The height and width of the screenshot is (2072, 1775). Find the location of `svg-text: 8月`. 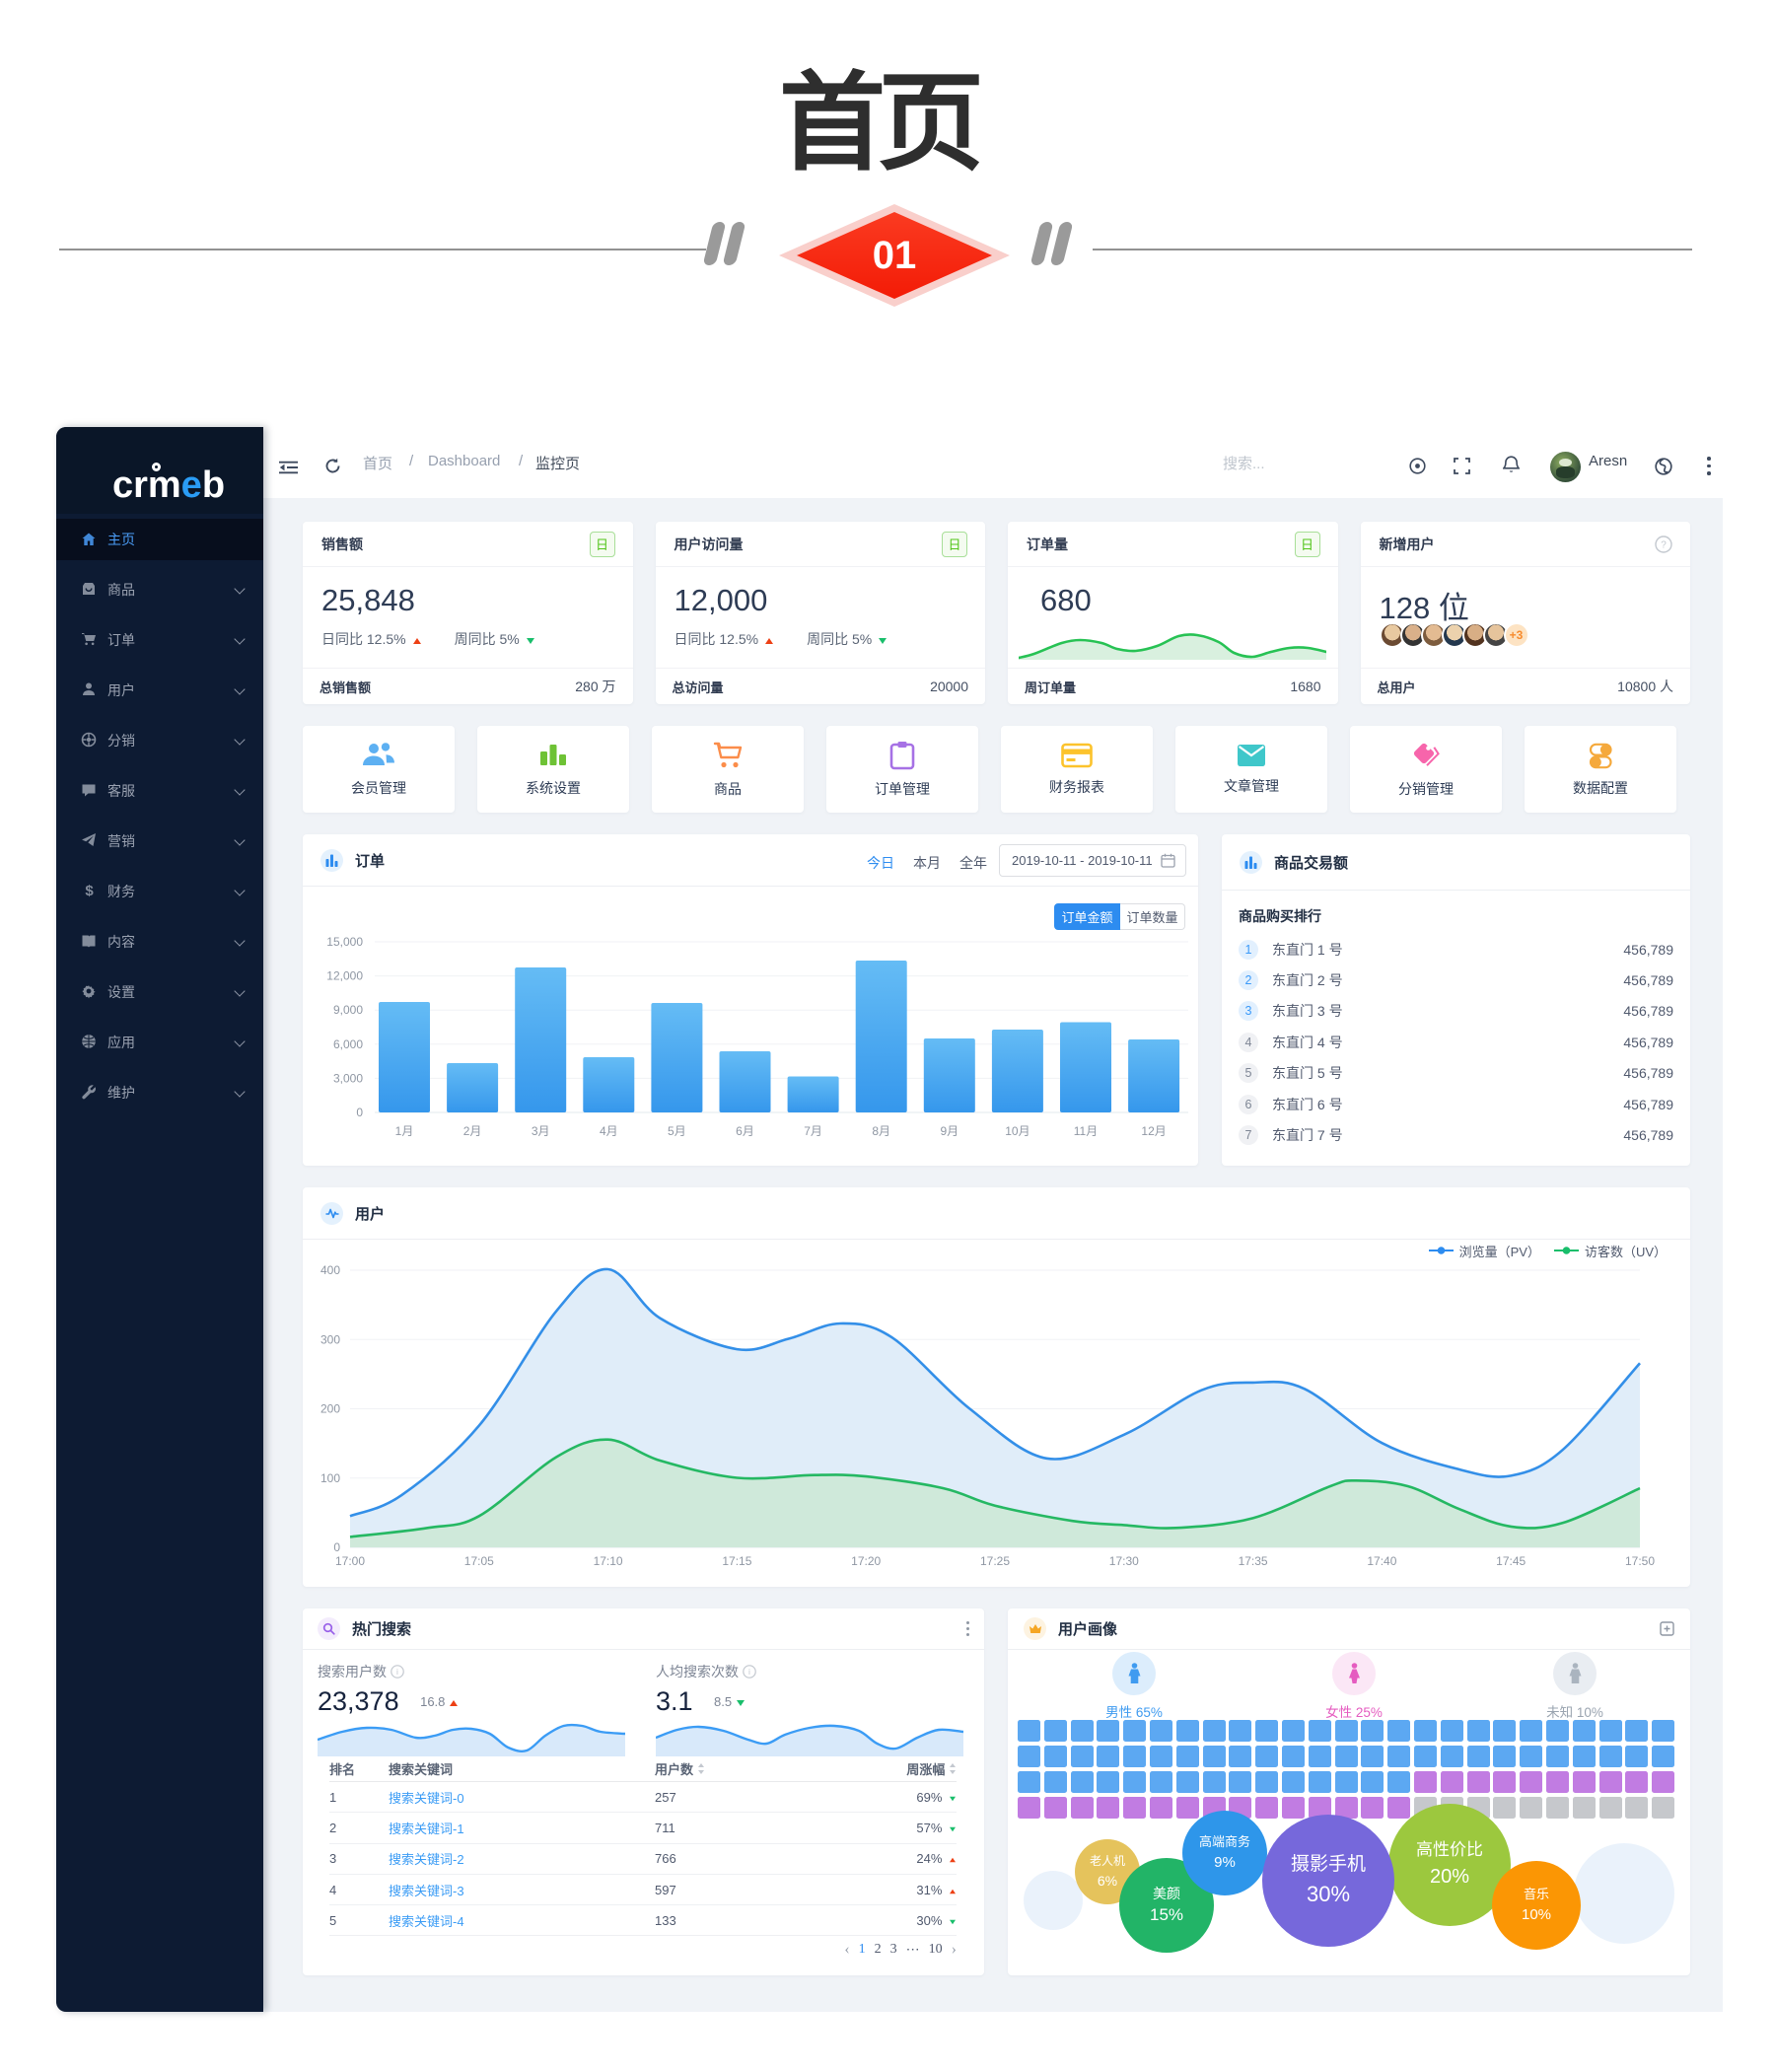

svg-text: 8月 is located at coordinates (881, 1131).